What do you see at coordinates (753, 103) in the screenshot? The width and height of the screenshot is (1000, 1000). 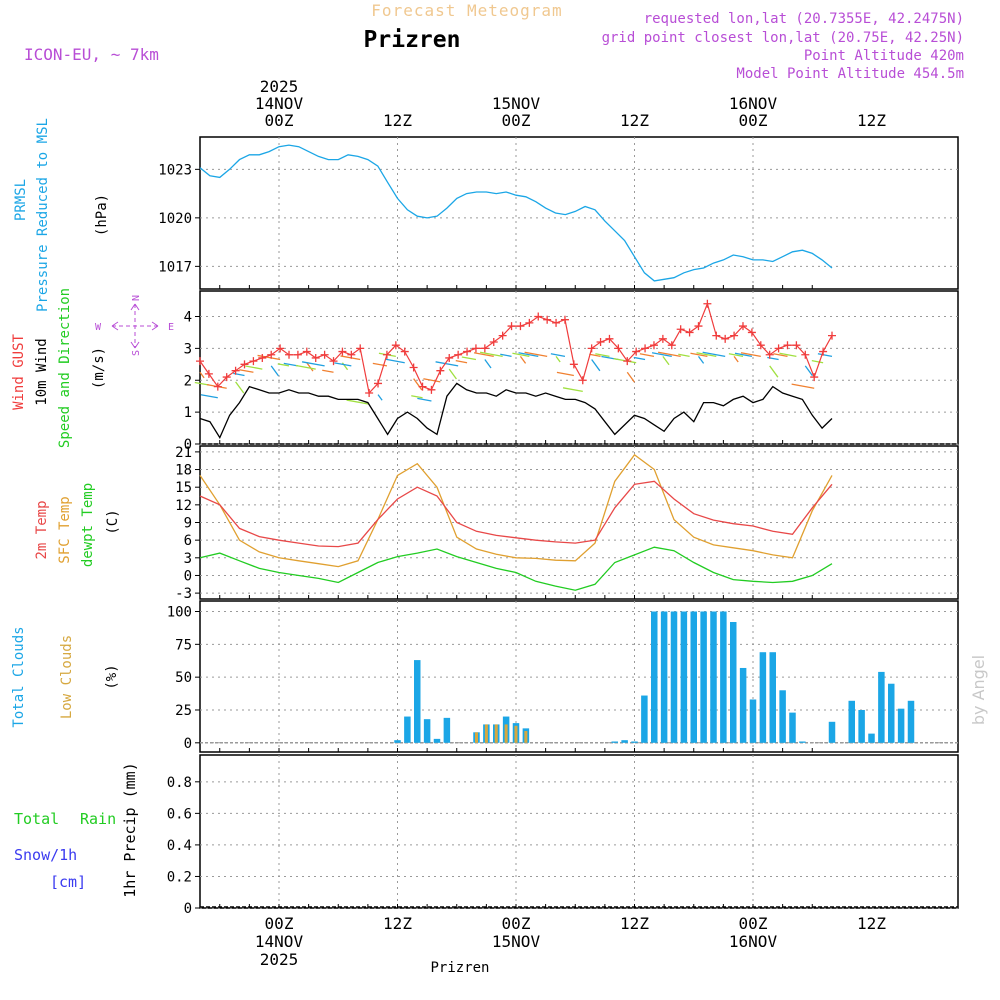 I see `top-time-label: 16NOV` at bounding box center [753, 103].